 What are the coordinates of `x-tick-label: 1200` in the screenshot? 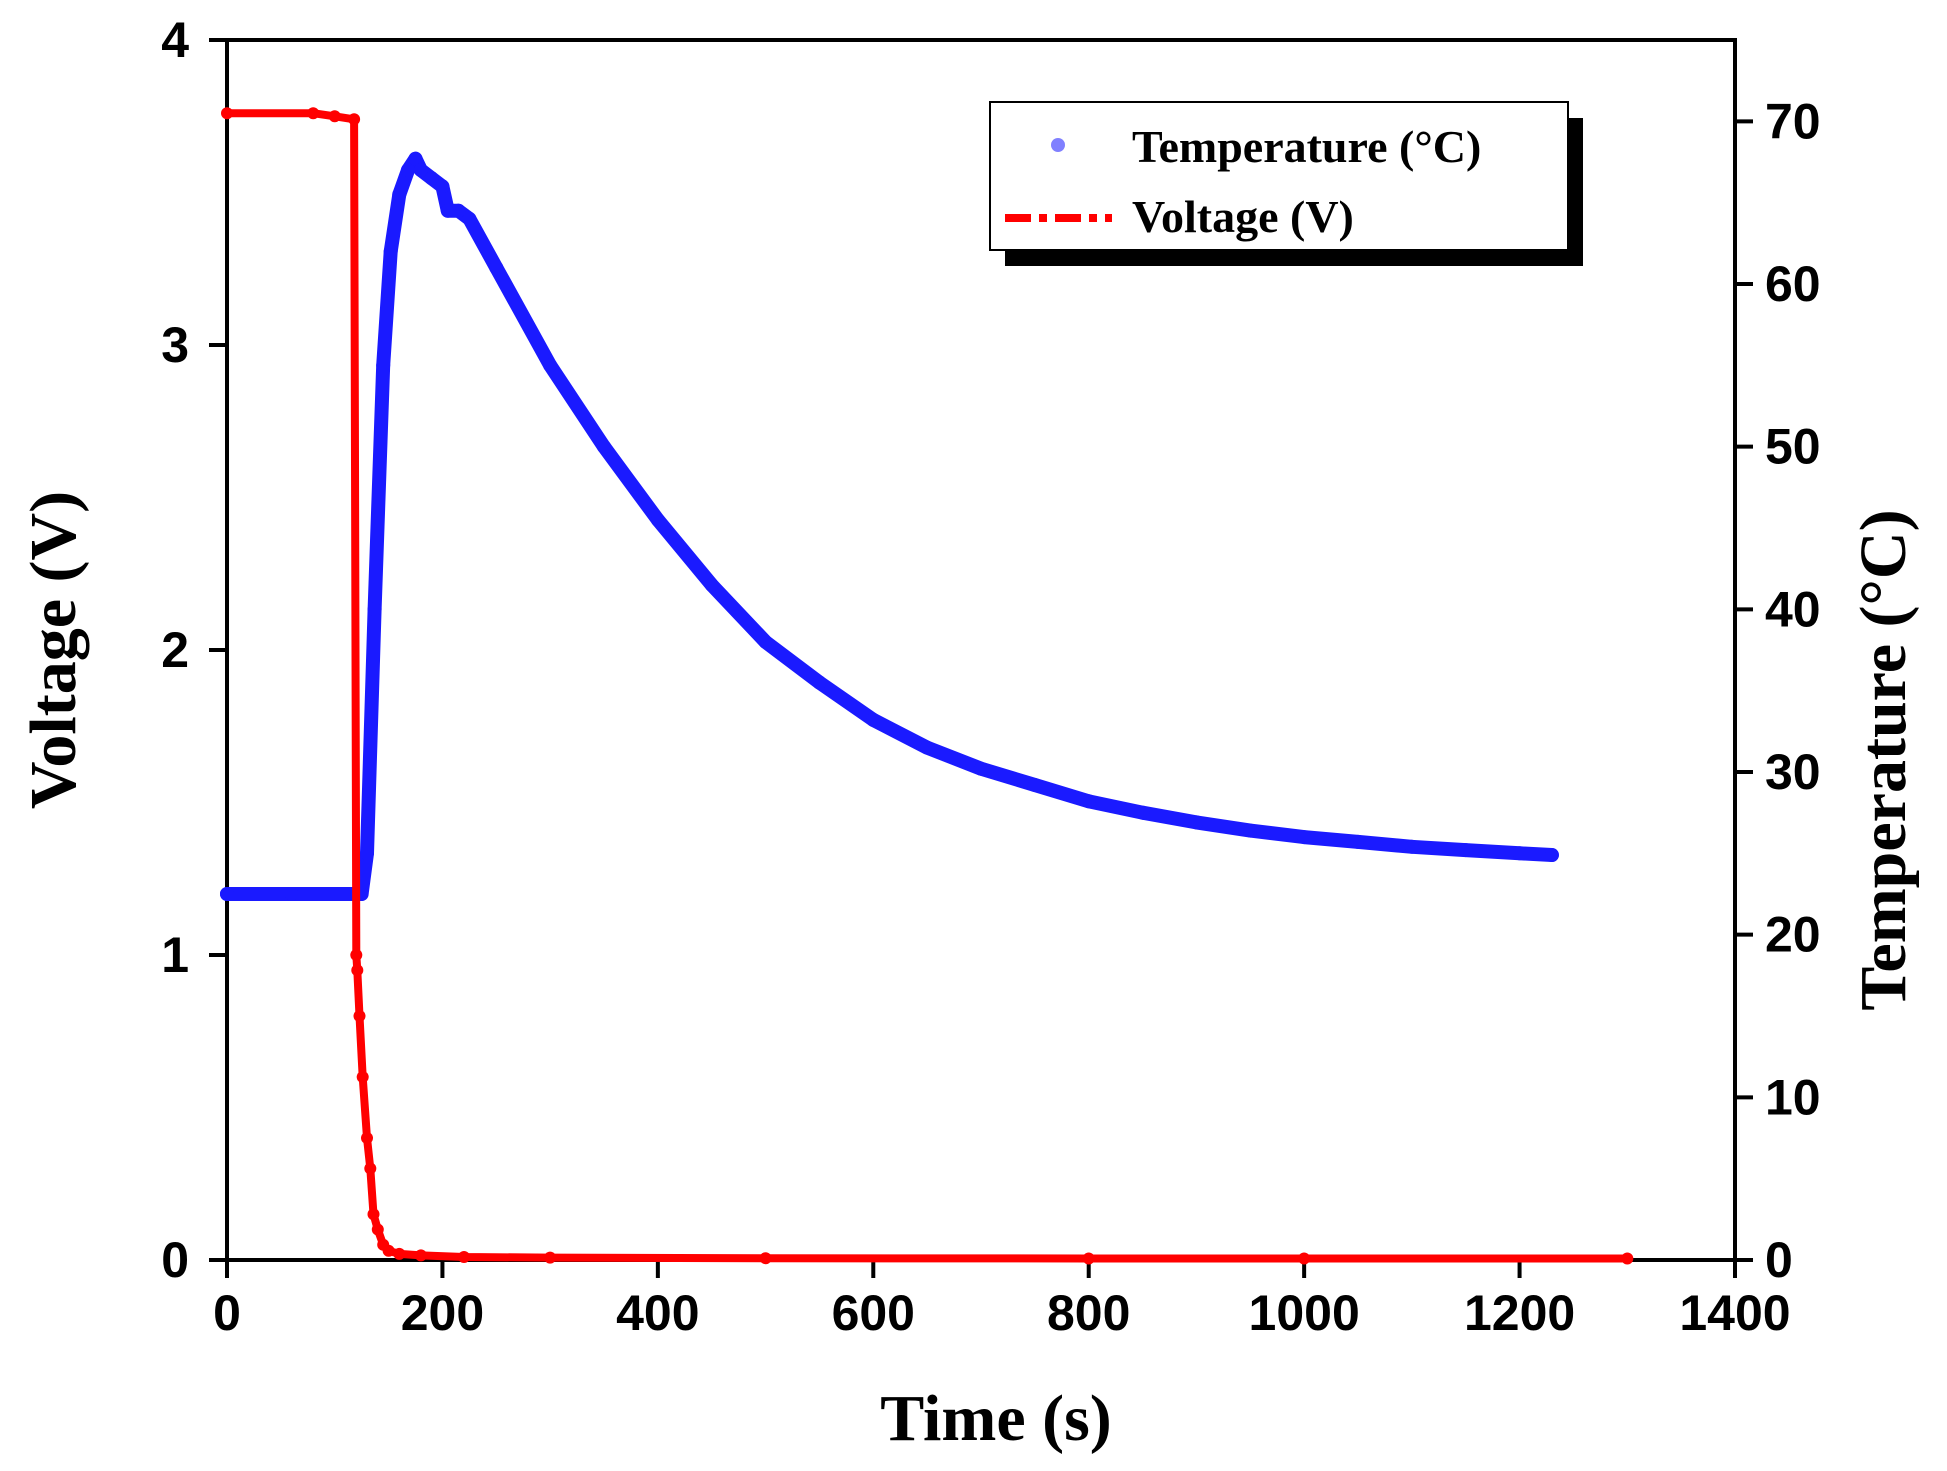 It's located at (1519, 1313).